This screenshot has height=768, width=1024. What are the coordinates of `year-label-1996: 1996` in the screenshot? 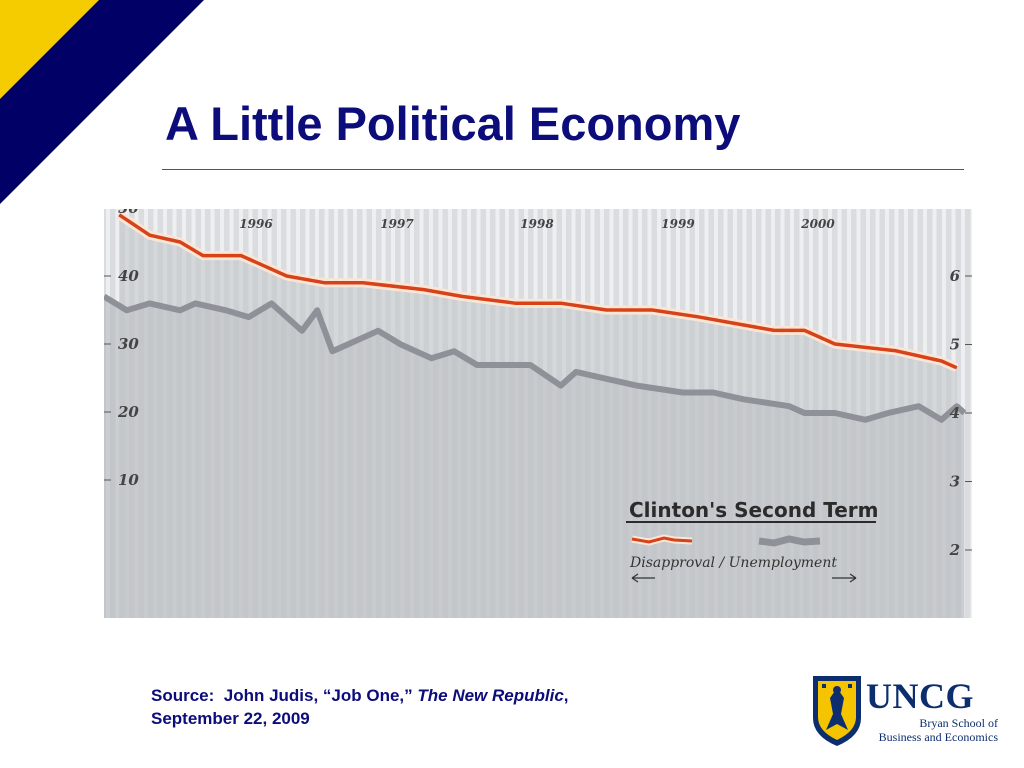 It's located at (256, 224).